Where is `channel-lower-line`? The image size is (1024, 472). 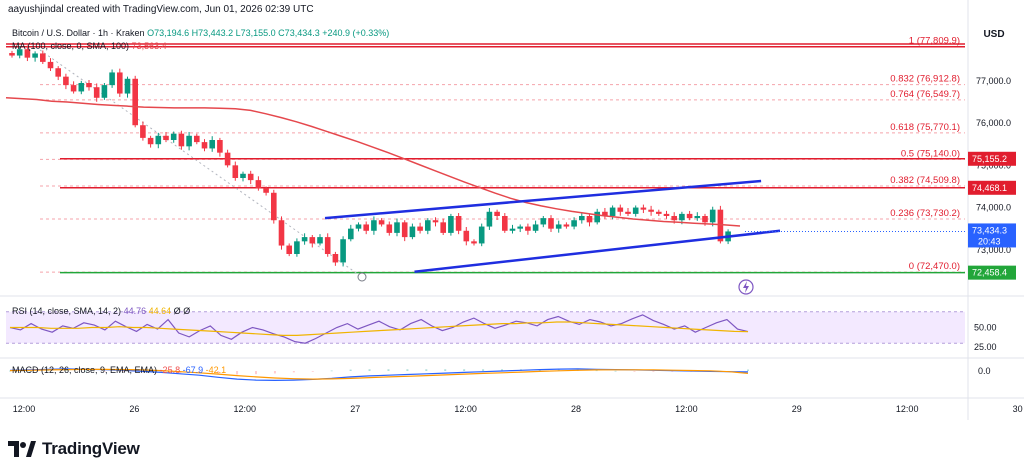 channel-lower-line is located at coordinates (597, 251).